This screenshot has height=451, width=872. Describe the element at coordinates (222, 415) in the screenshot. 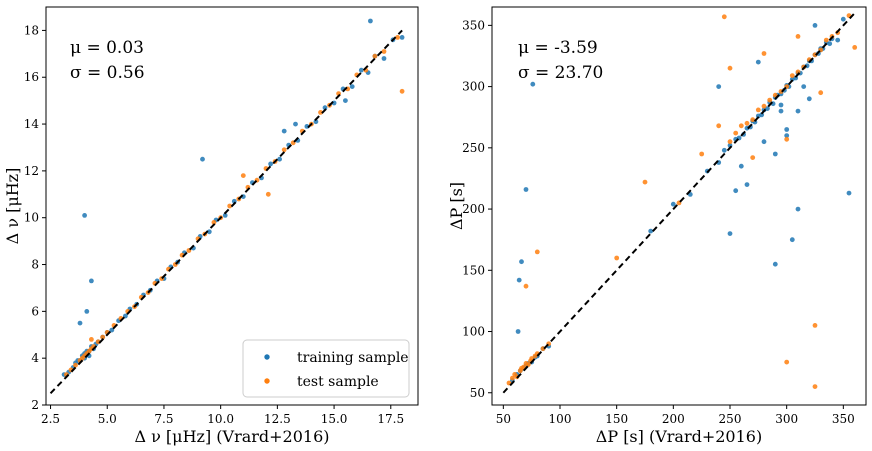

I see `left-x-ticks: 2.5 5.0 7.5 10.0 12.5 15.0 17.5` at that location.